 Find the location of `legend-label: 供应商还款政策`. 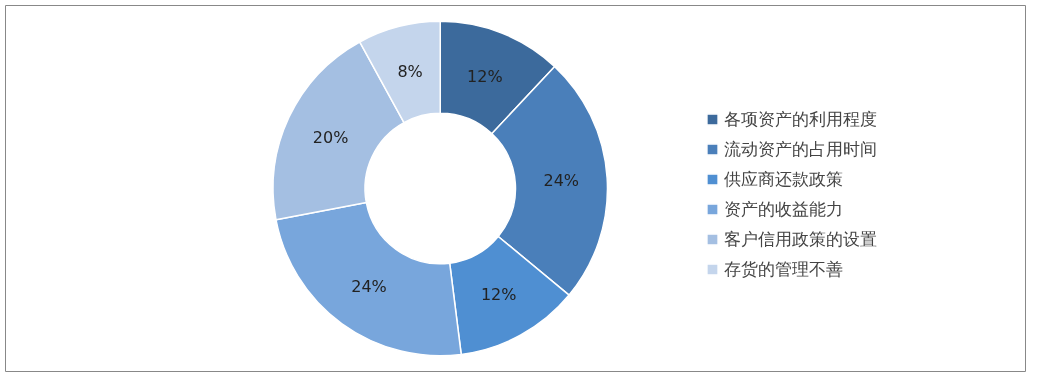

legend-label: 供应商还款政策 is located at coordinates (783, 179).